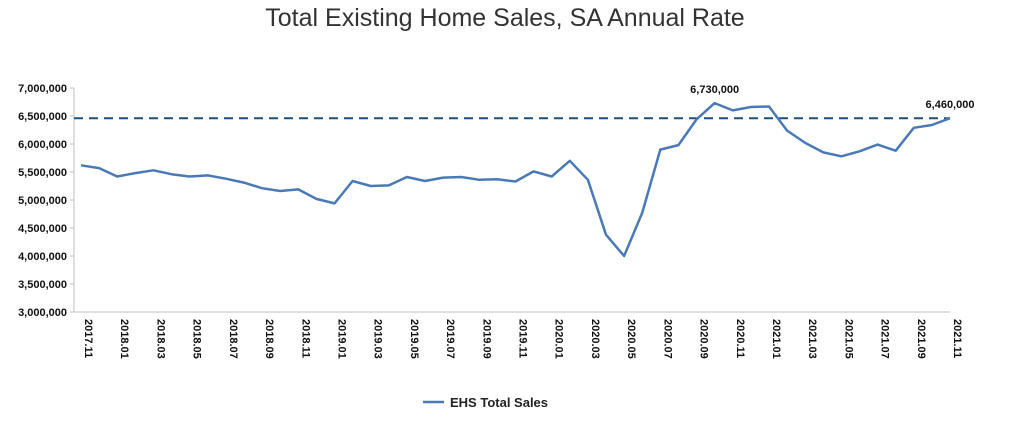 The height and width of the screenshot is (429, 1010). I want to click on x-tick-label: 2019.05, so click(414, 339).